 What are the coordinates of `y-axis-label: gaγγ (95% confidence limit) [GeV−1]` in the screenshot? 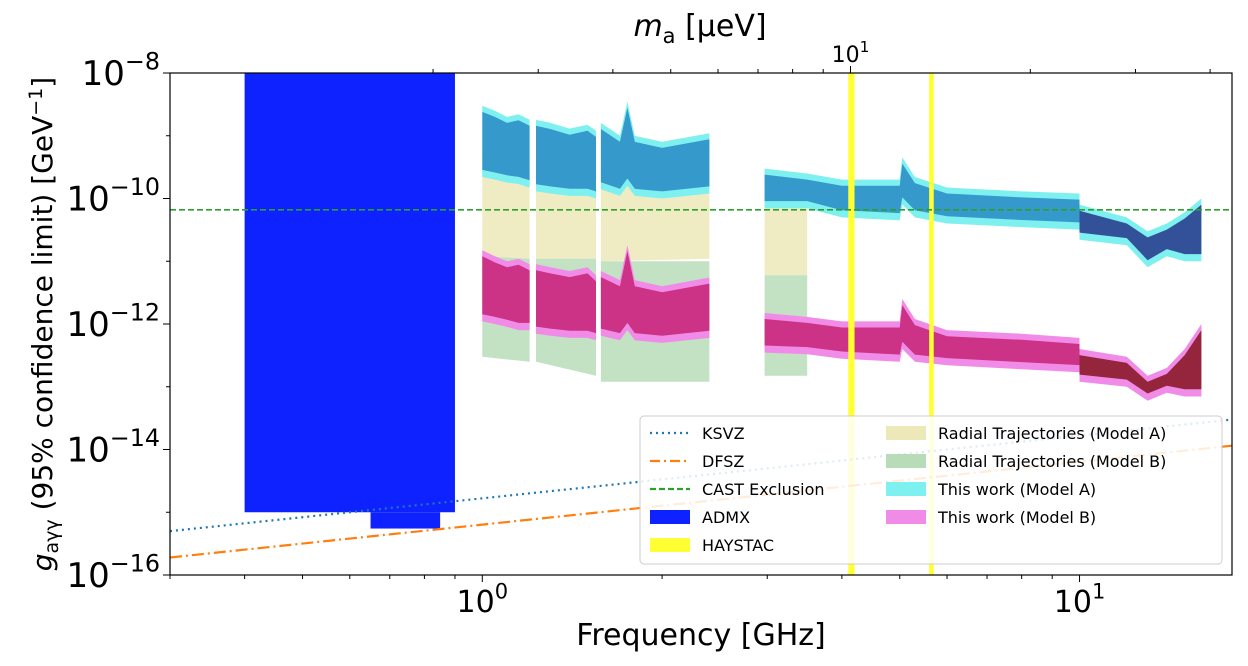 It's located at (44, 324).